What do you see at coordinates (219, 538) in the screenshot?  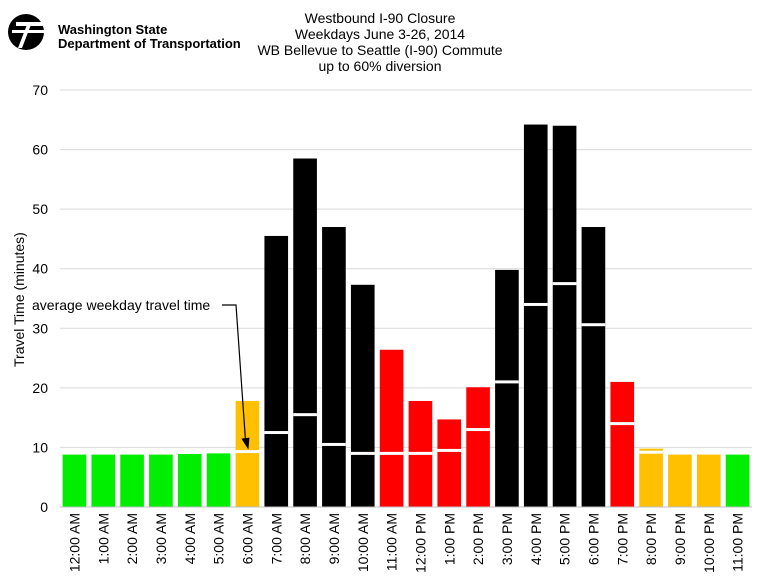 I see `x-tick-label: 5:00 AM` at bounding box center [219, 538].